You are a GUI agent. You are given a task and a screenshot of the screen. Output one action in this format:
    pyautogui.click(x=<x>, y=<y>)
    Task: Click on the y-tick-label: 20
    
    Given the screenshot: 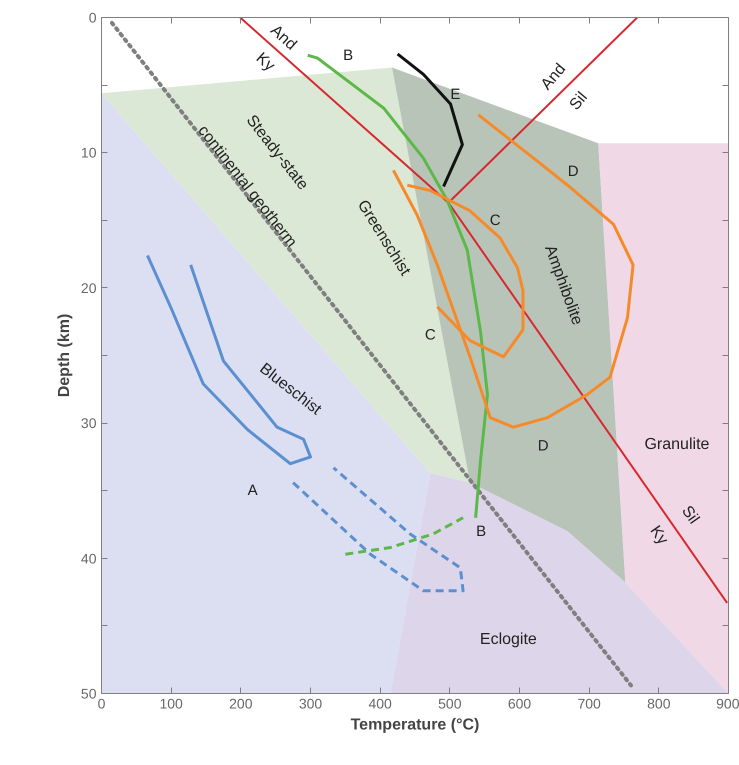 What is the action you would take?
    pyautogui.click(x=88, y=288)
    